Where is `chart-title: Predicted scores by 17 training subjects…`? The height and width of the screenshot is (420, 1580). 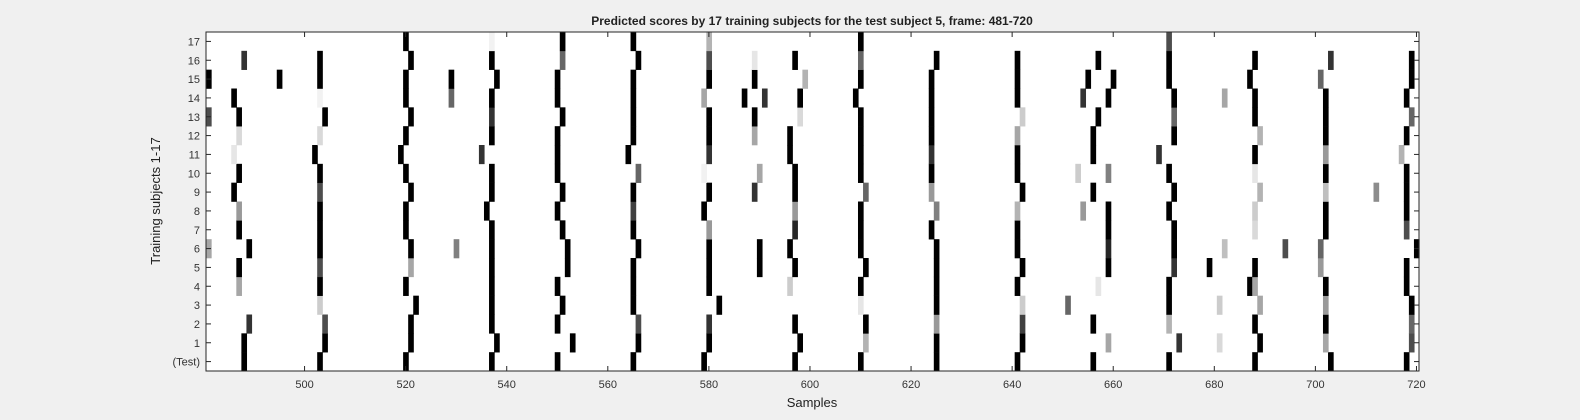 chart-title: Predicted scores by 17 training subjects… is located at coordinates (812, 21).